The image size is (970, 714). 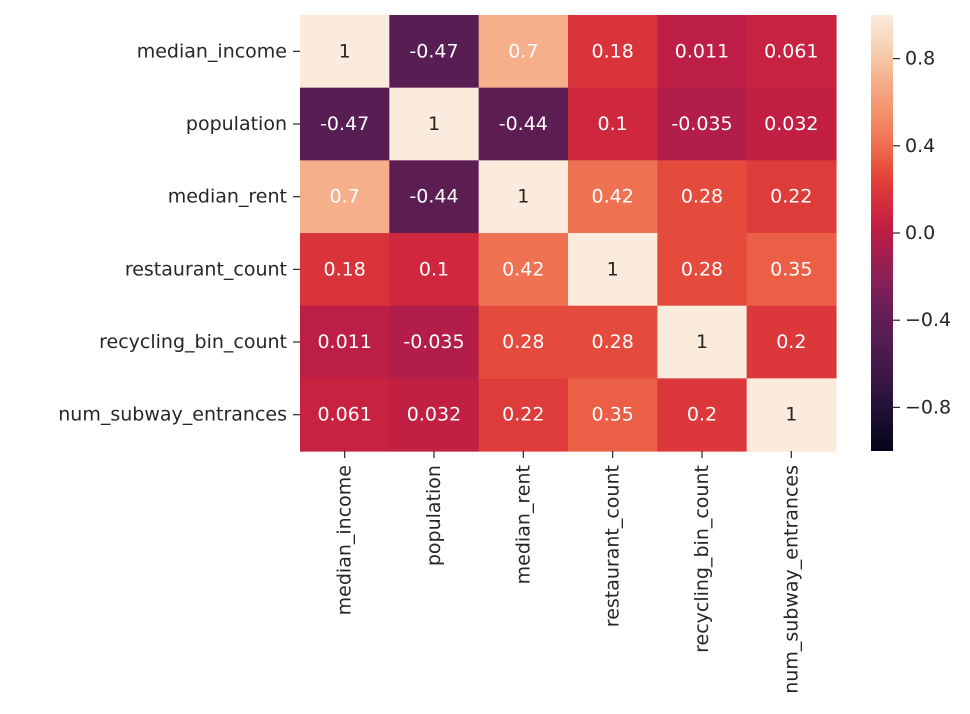 What do you see at coordinates (172, 415) in the screenshot?
I see `y-tick-label: num_subway_entrances` at bounding box center [172, 415].